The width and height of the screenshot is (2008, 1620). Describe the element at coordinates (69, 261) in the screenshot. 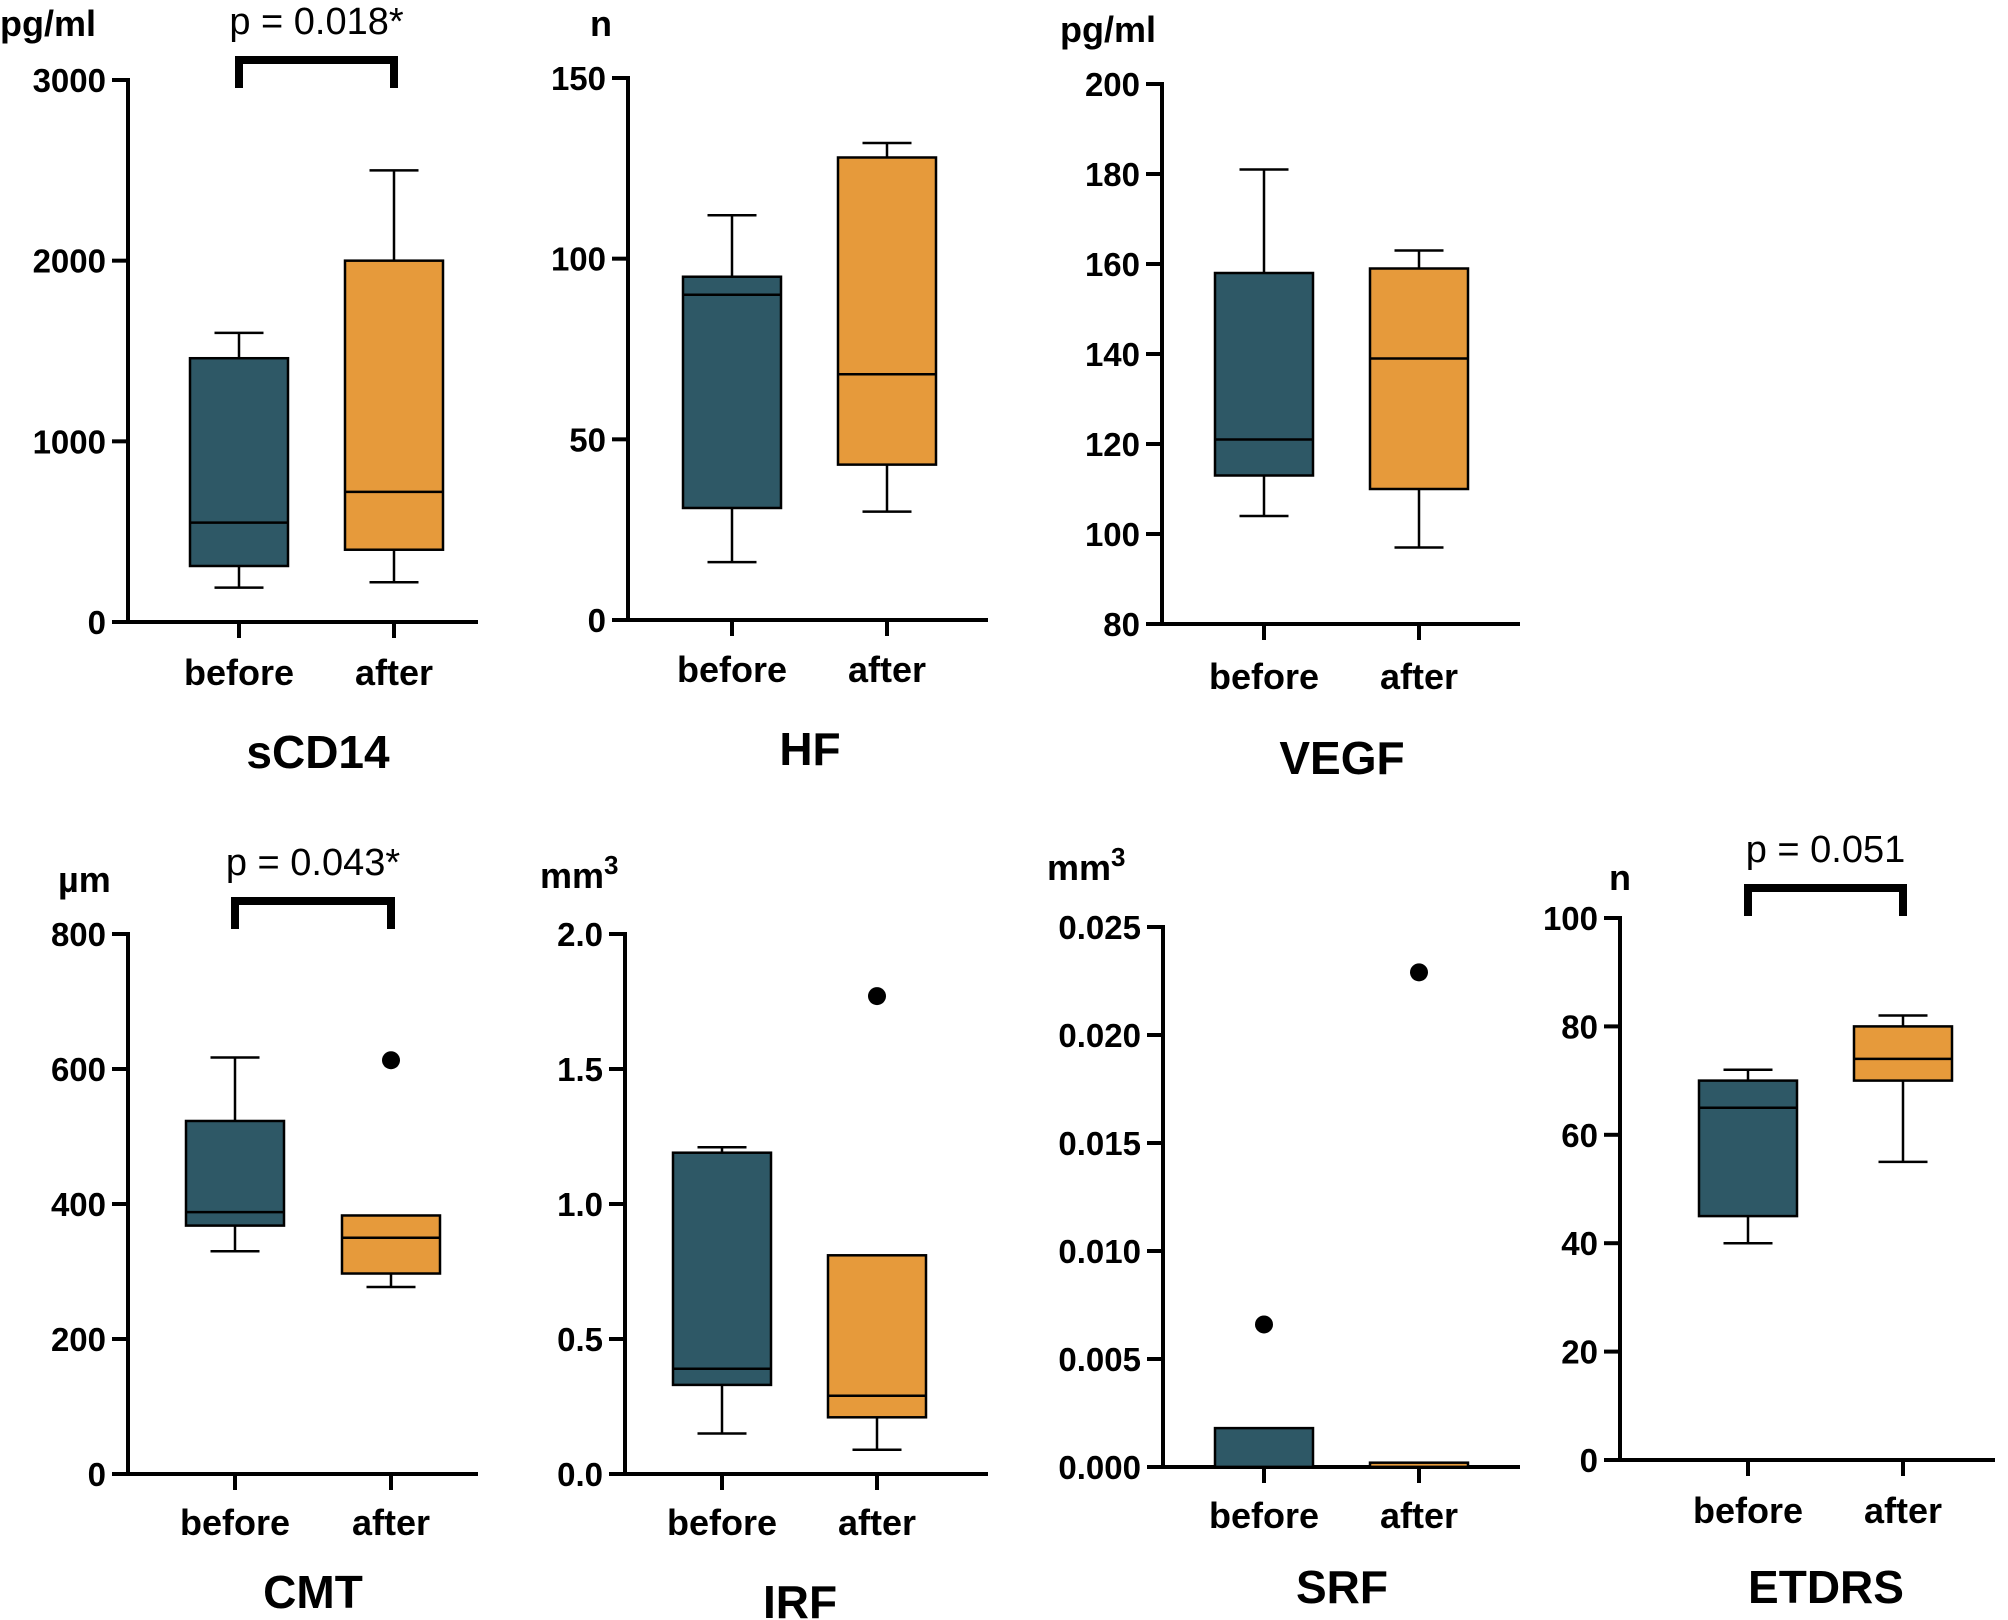

I see `y-tick-label: 2000` at that location.